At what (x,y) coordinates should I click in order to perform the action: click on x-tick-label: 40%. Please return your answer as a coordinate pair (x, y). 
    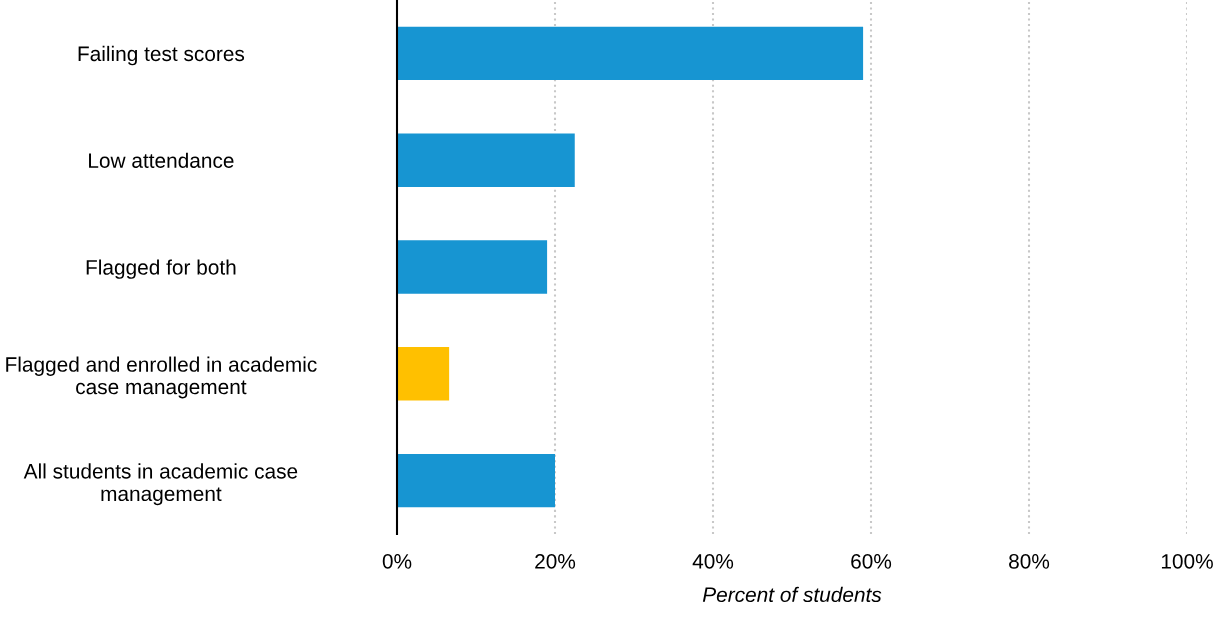
    Looking at the image, I should click on (713, 561).